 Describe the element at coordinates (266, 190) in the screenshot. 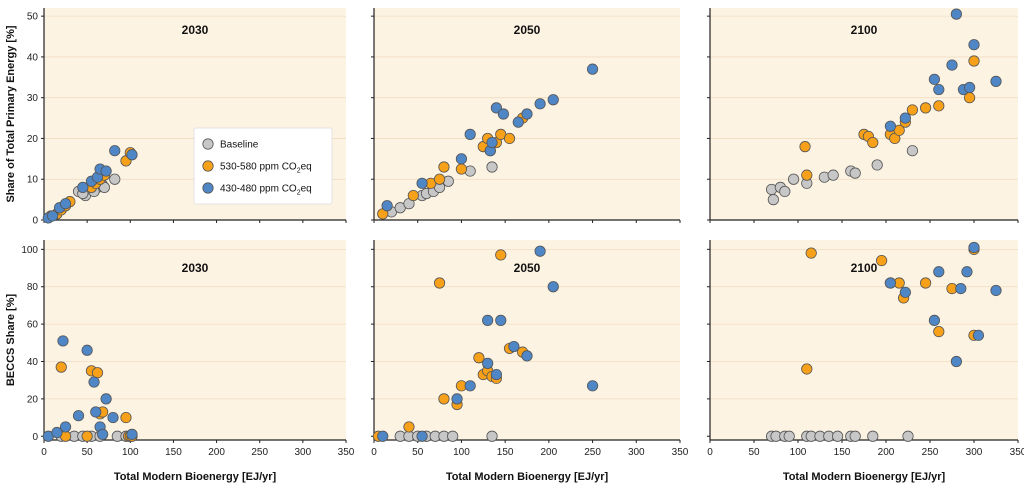

I see `legend-label-co2_430_480: 430-480 ppm CO2eq` at that location.